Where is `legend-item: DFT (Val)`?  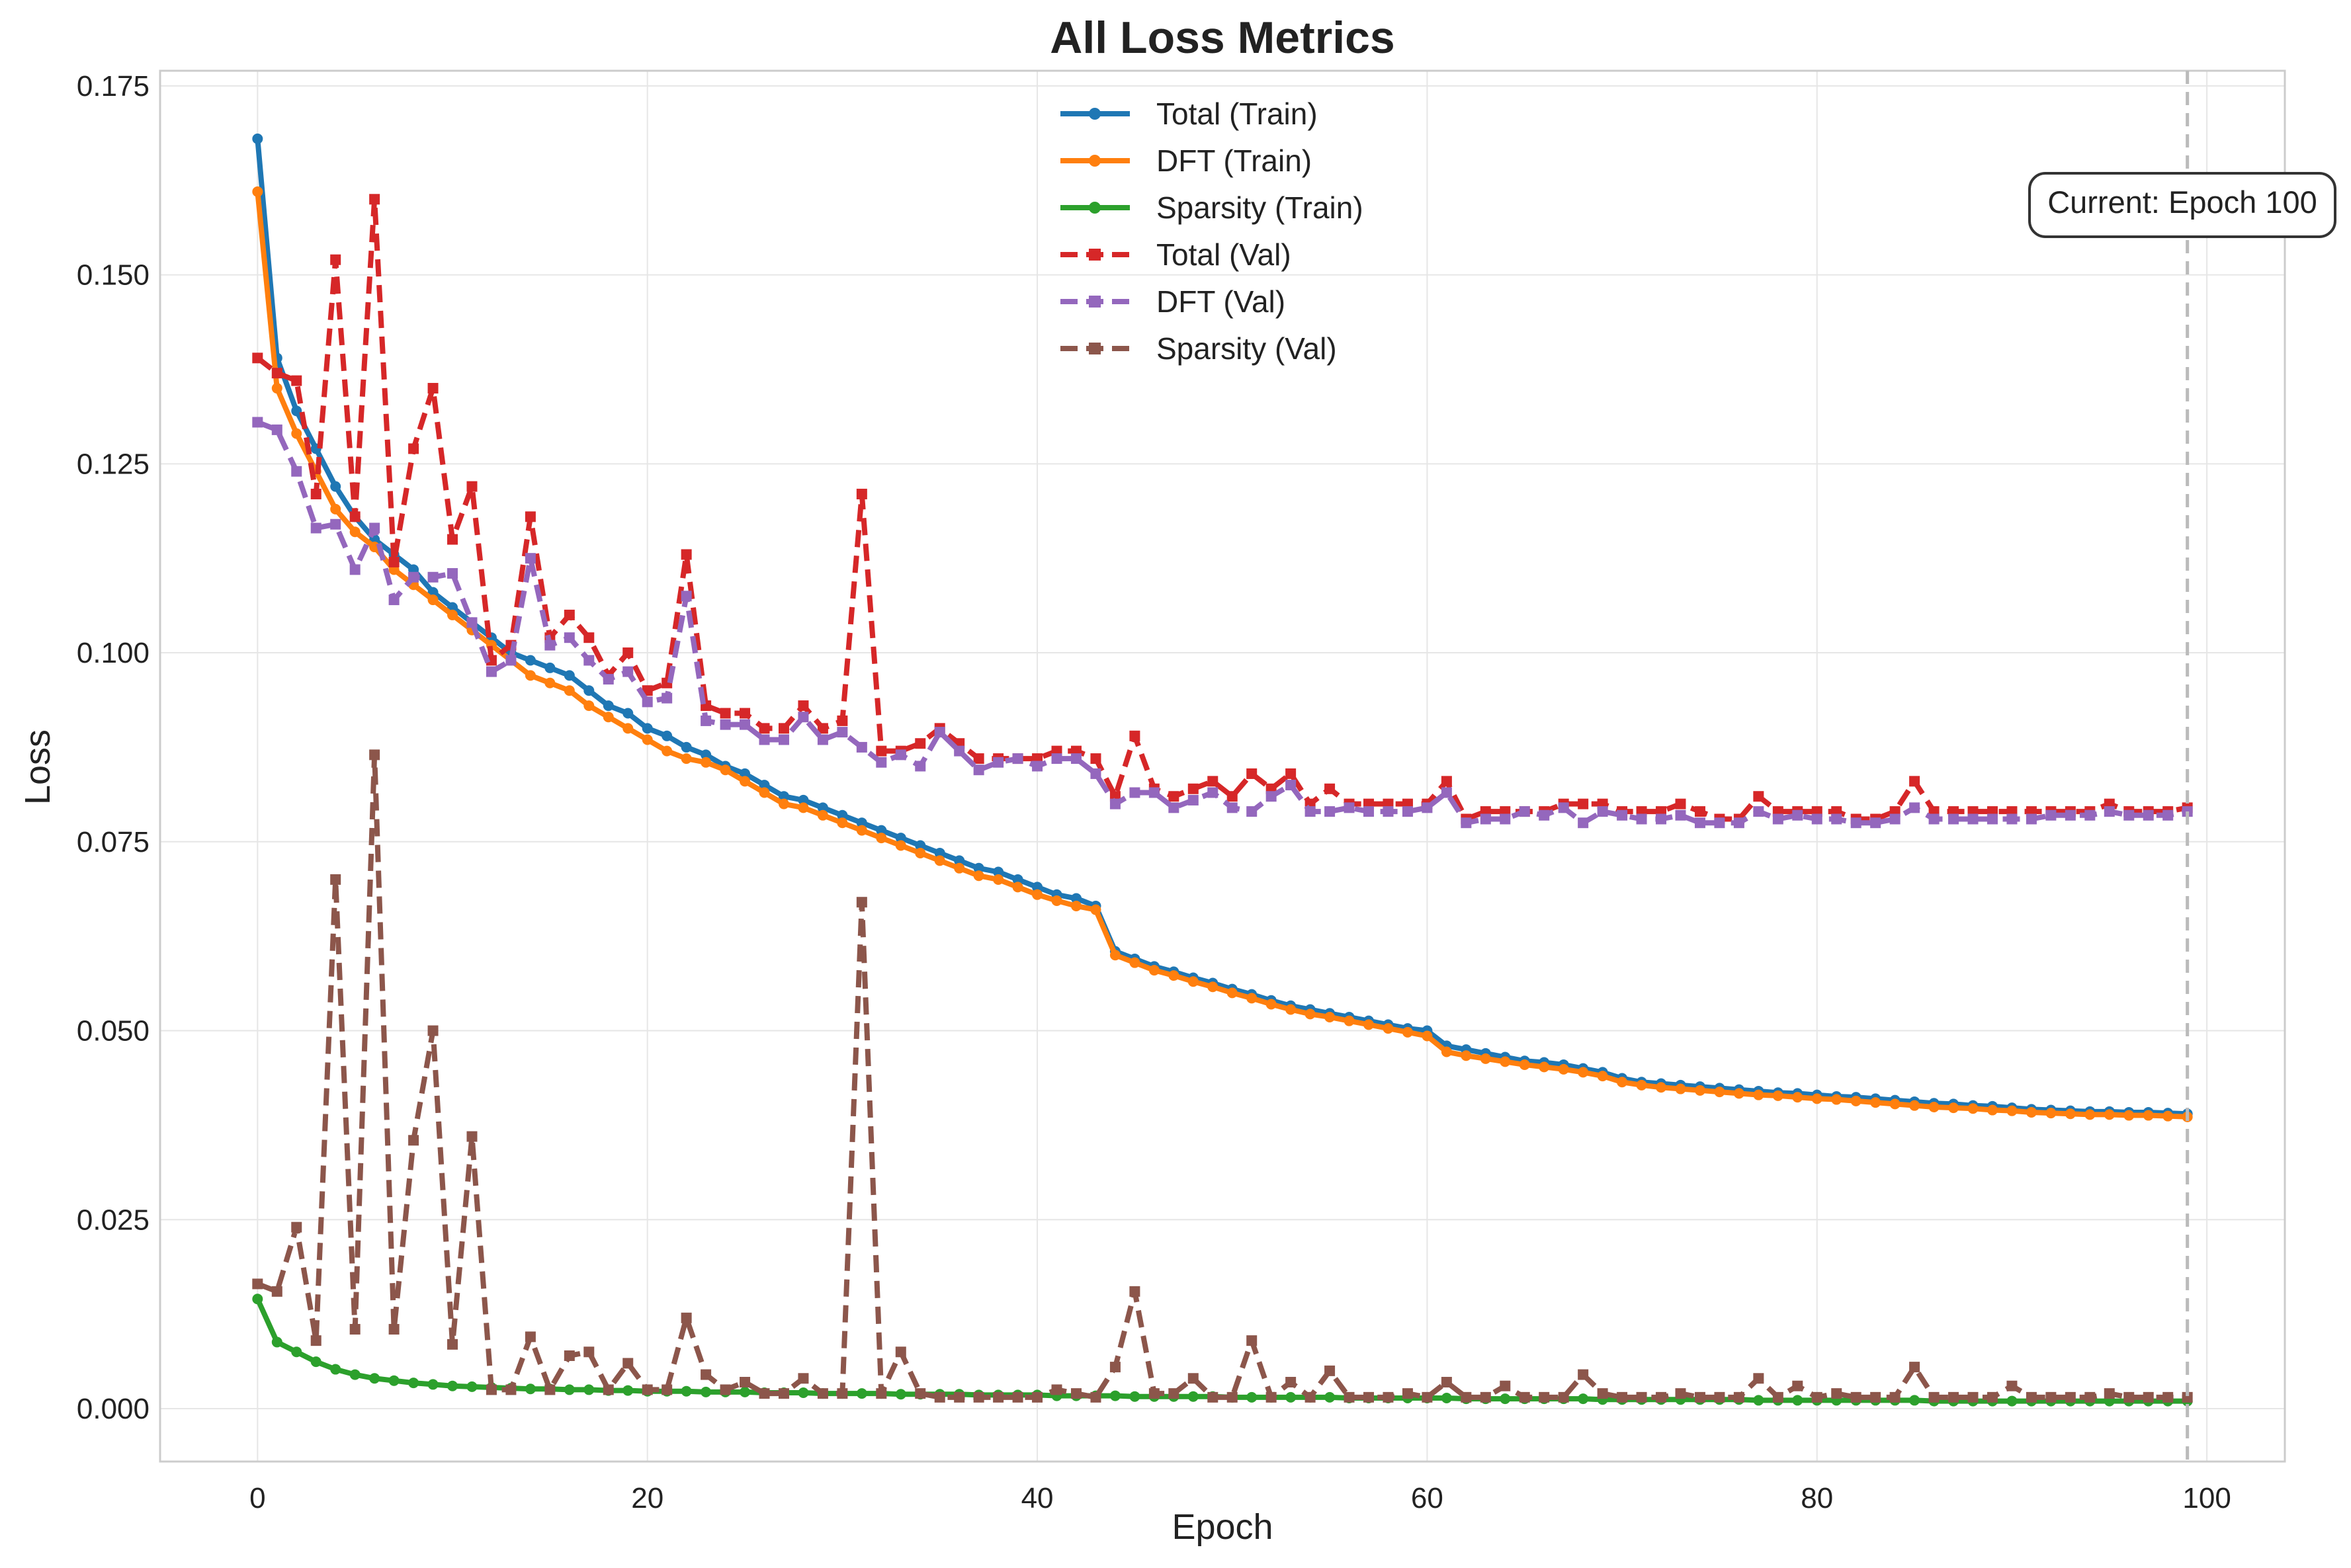
legend-item: DFT (Val) is located at coordinates (1172, 301).